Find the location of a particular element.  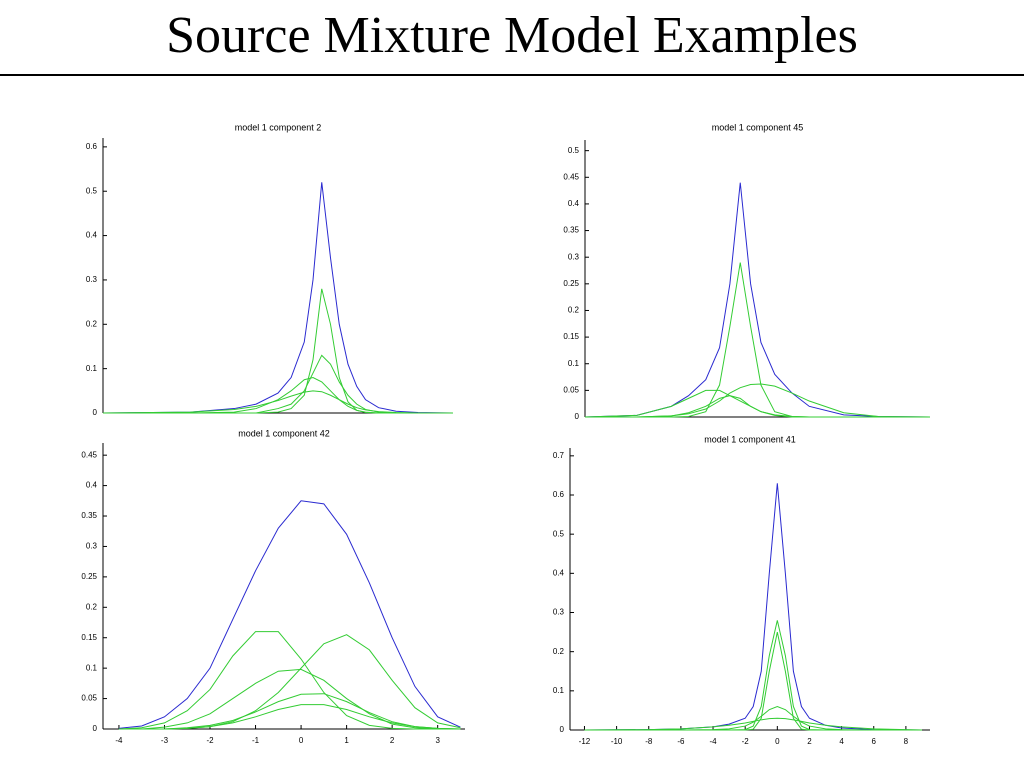

x-tick-label: 8 is located at coordinates (906, 741).